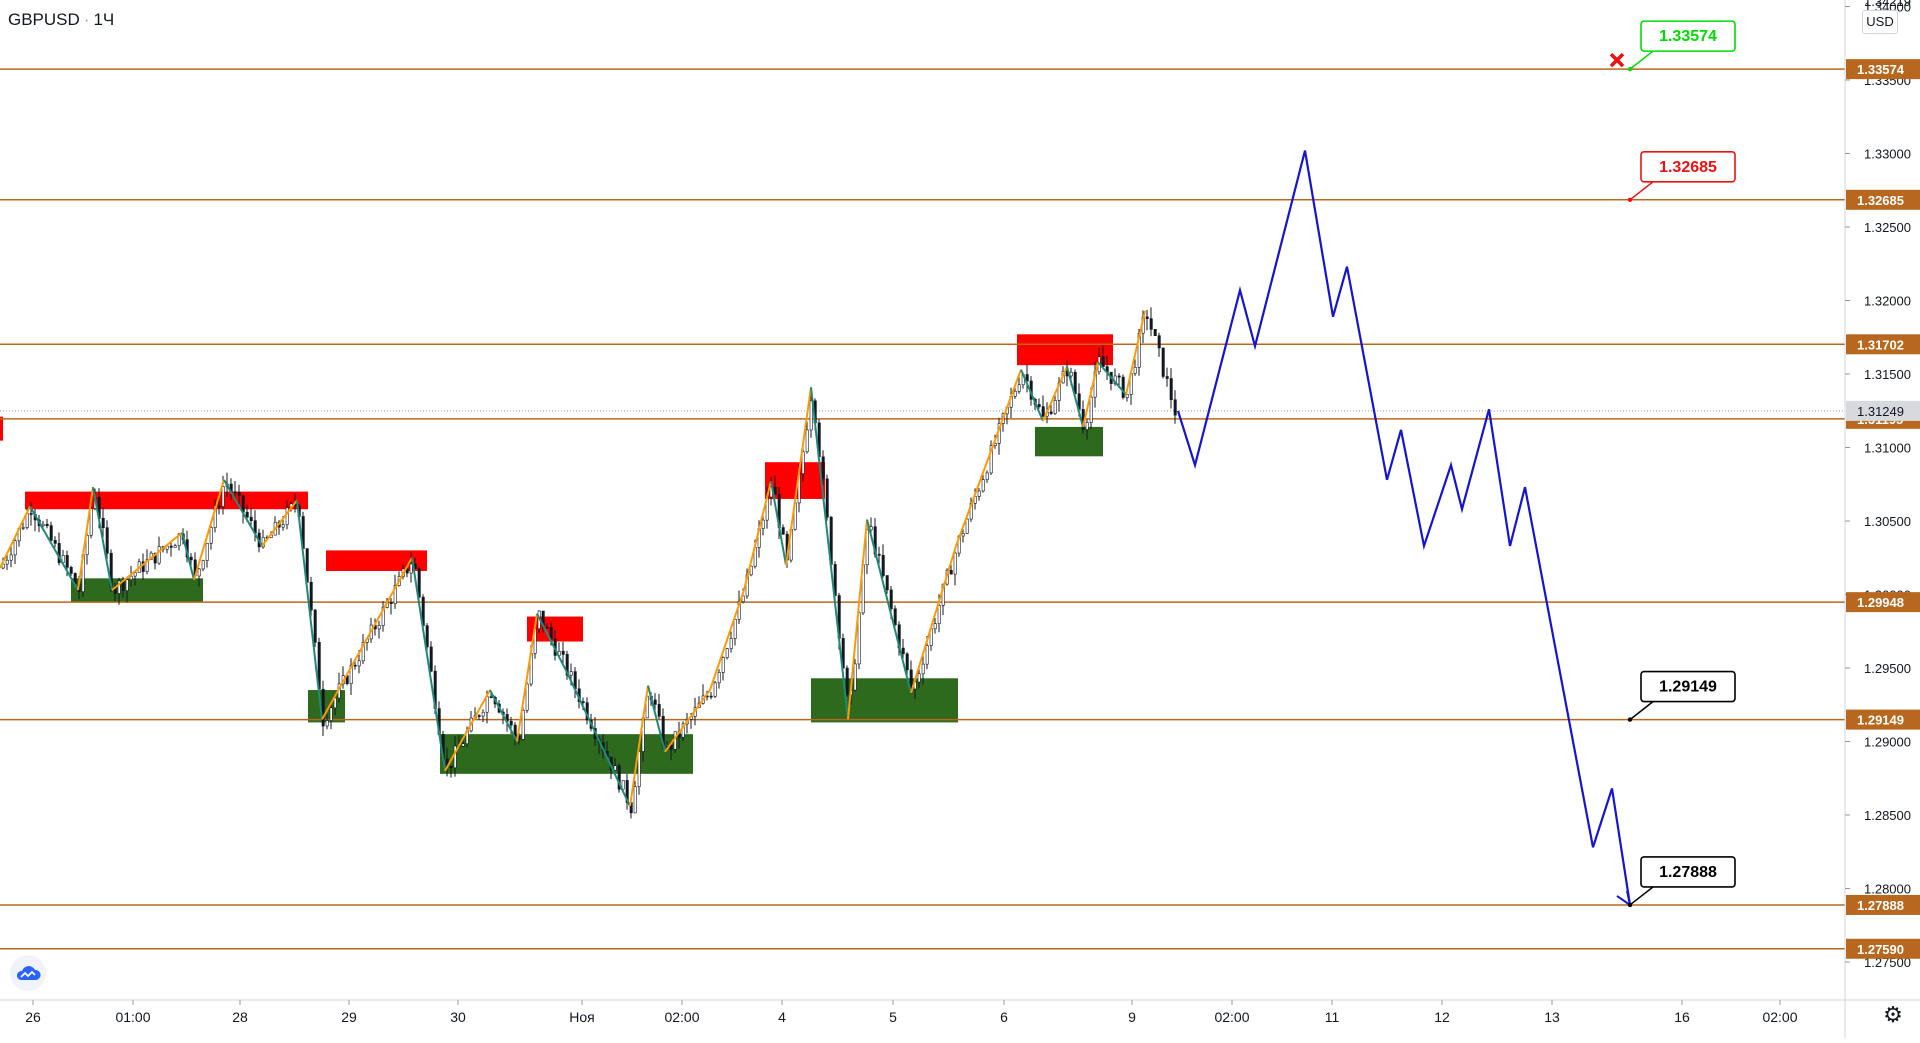  I want to click on target-callout-leader, so click(1641, 60).